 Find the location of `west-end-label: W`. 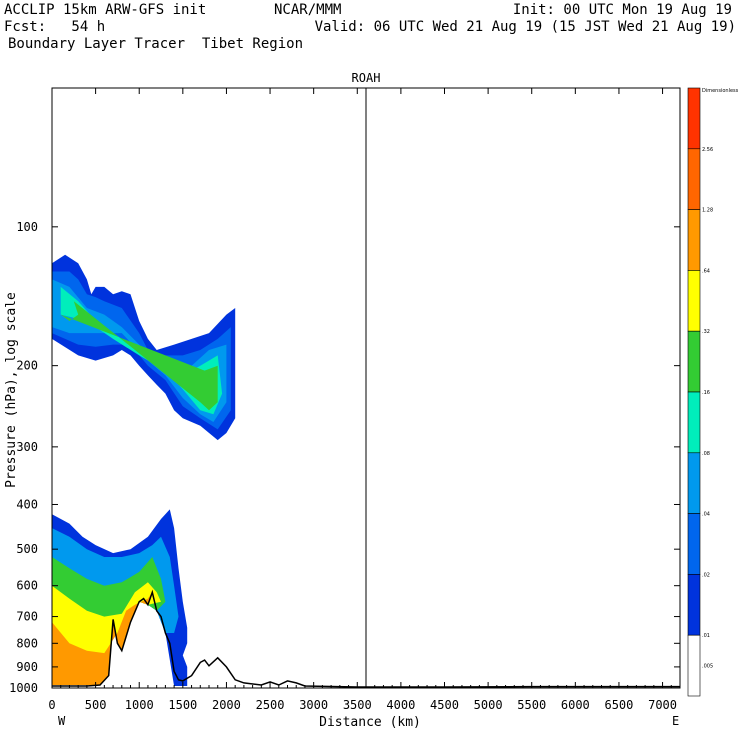

west-end-label: W is located at coordinates (62, 721).